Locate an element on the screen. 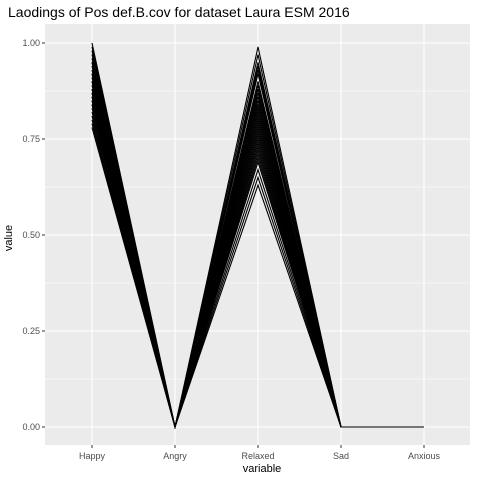 The image size is (480, 485). x-tick-label: Angry is located at coordinates (175, 456).